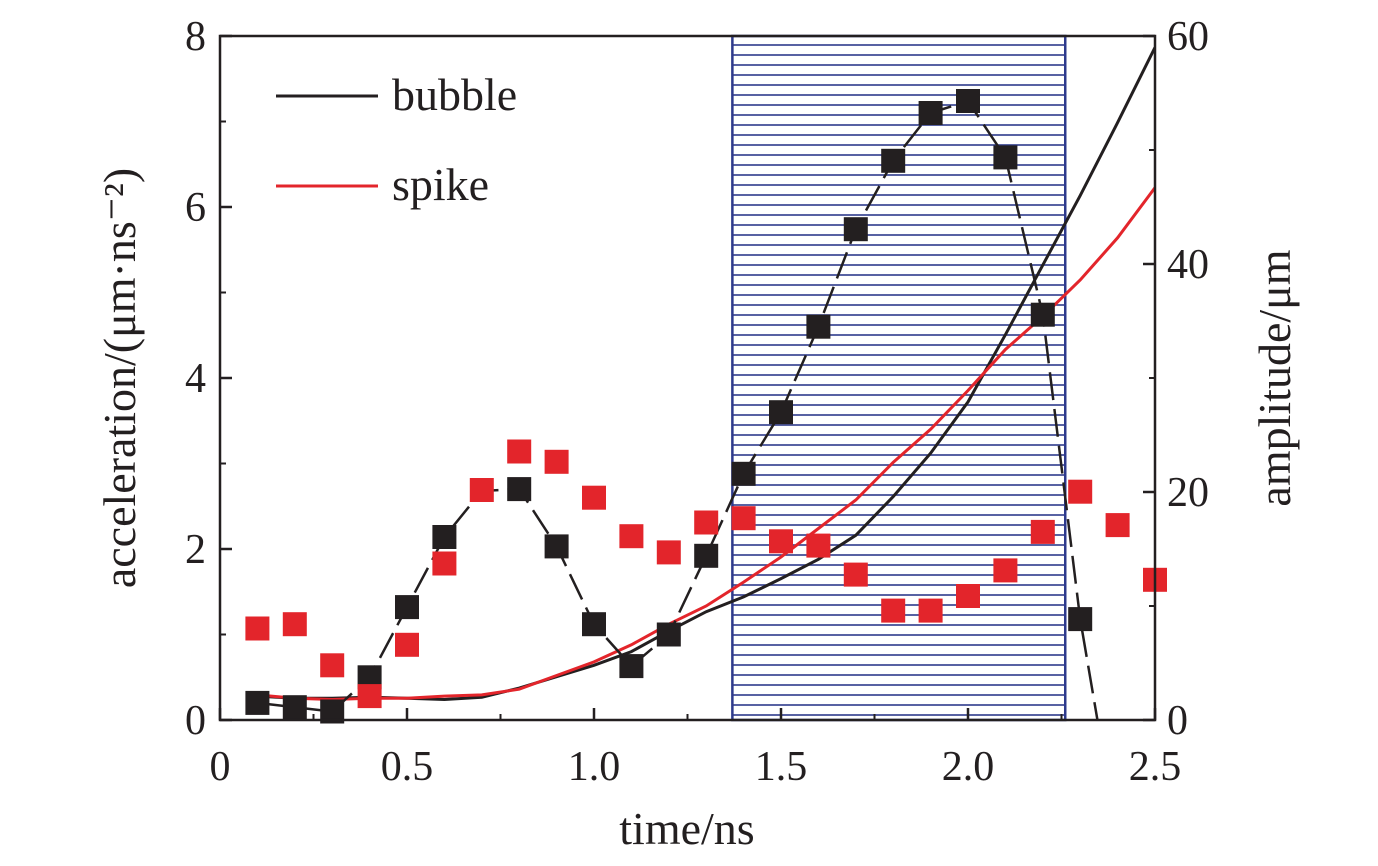 The width and height of the screenshot is (1378, 866). Describe the element at coordinates (1155, 767) in the screenshot. I see `x-tick-label: 2.5` at that location.